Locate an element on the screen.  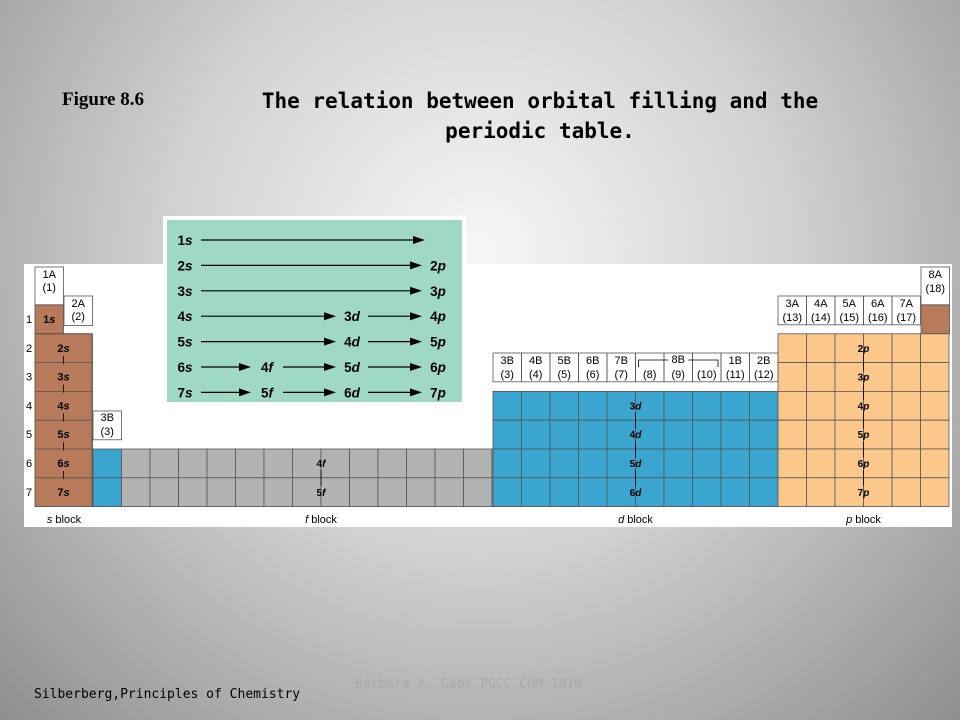
d-orbital-label: 5d is located at coordinates (636, 464).